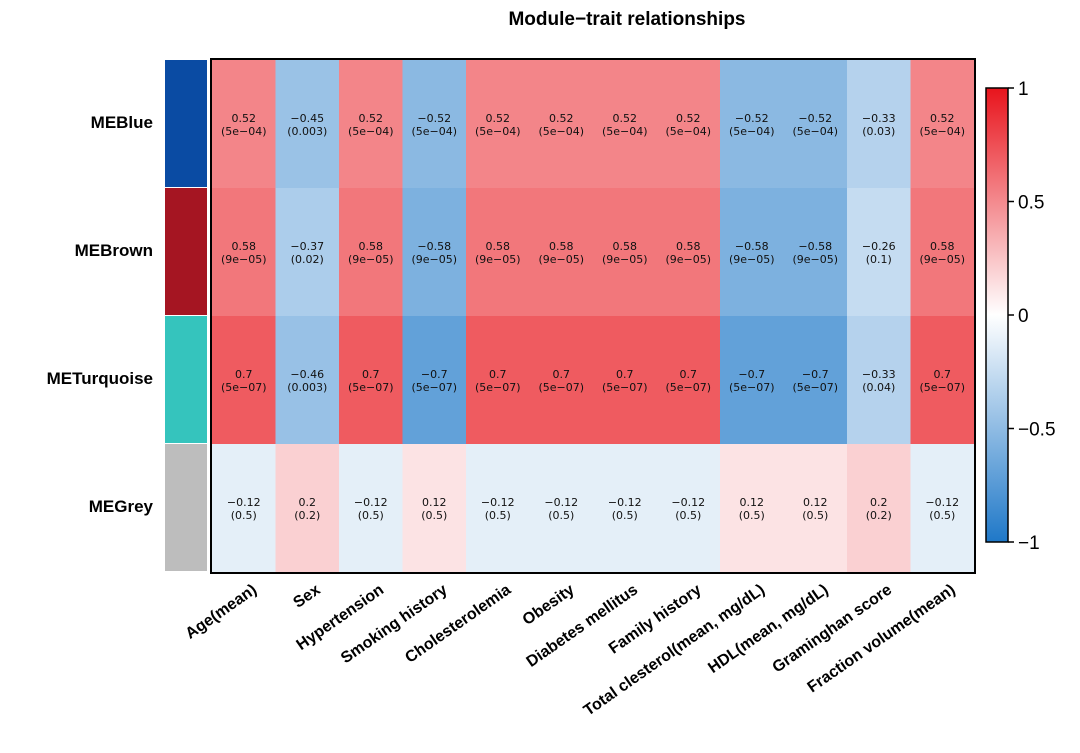 The height and width of the screenshot is (753, 1080). What do you see at coordinates (100, 314) in the screenshot?
I see `row-labels: MEBlue MEBrown METurquoise MEGrey` at bounding box center [100, 314].